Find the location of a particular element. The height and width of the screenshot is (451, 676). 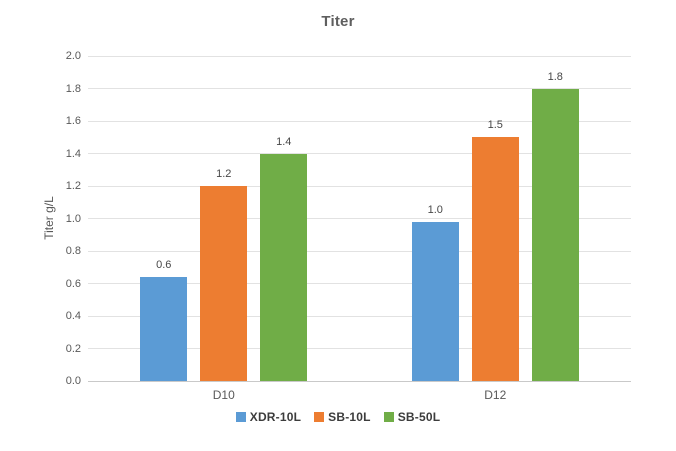

legend-item-xdr-10l: XDR-10L is located at coordinates (268, 417).